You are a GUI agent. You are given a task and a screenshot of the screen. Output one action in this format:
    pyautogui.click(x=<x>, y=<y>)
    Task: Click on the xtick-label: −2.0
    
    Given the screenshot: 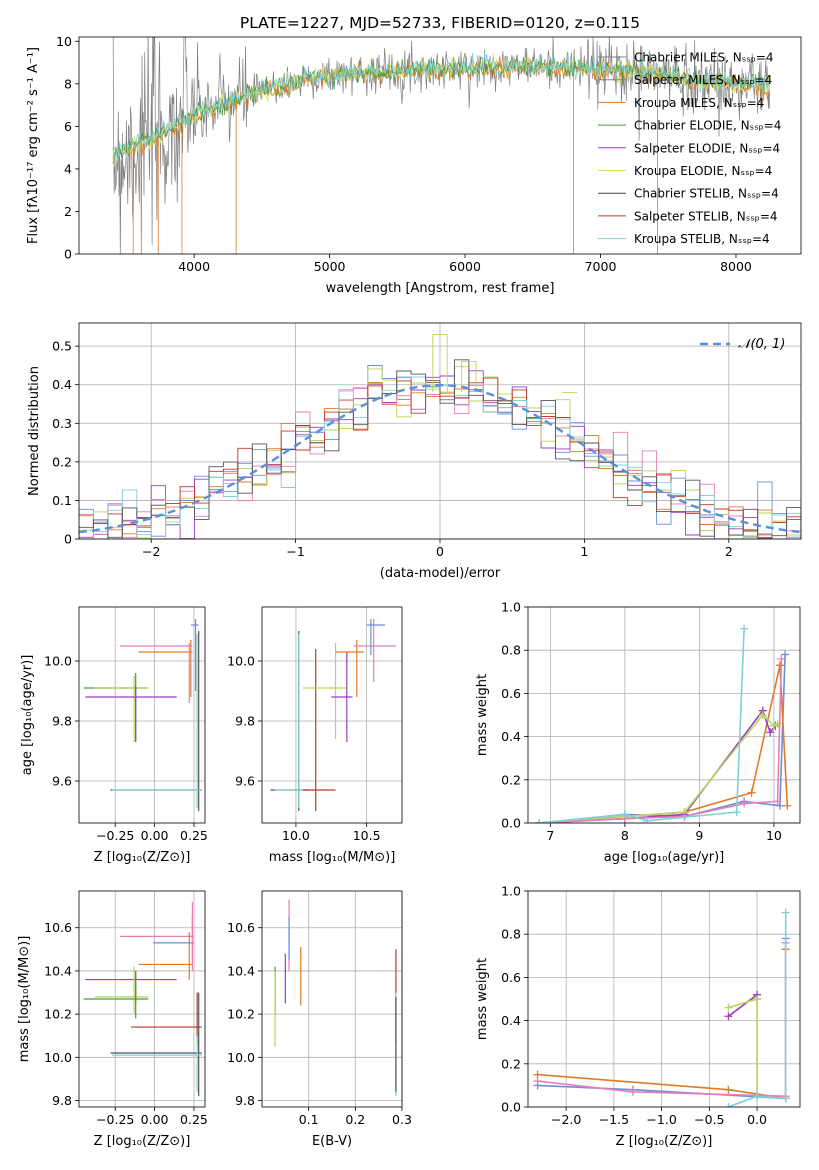 What is the action you would take?
    pyautogui.click(x=566, y=1119)
    